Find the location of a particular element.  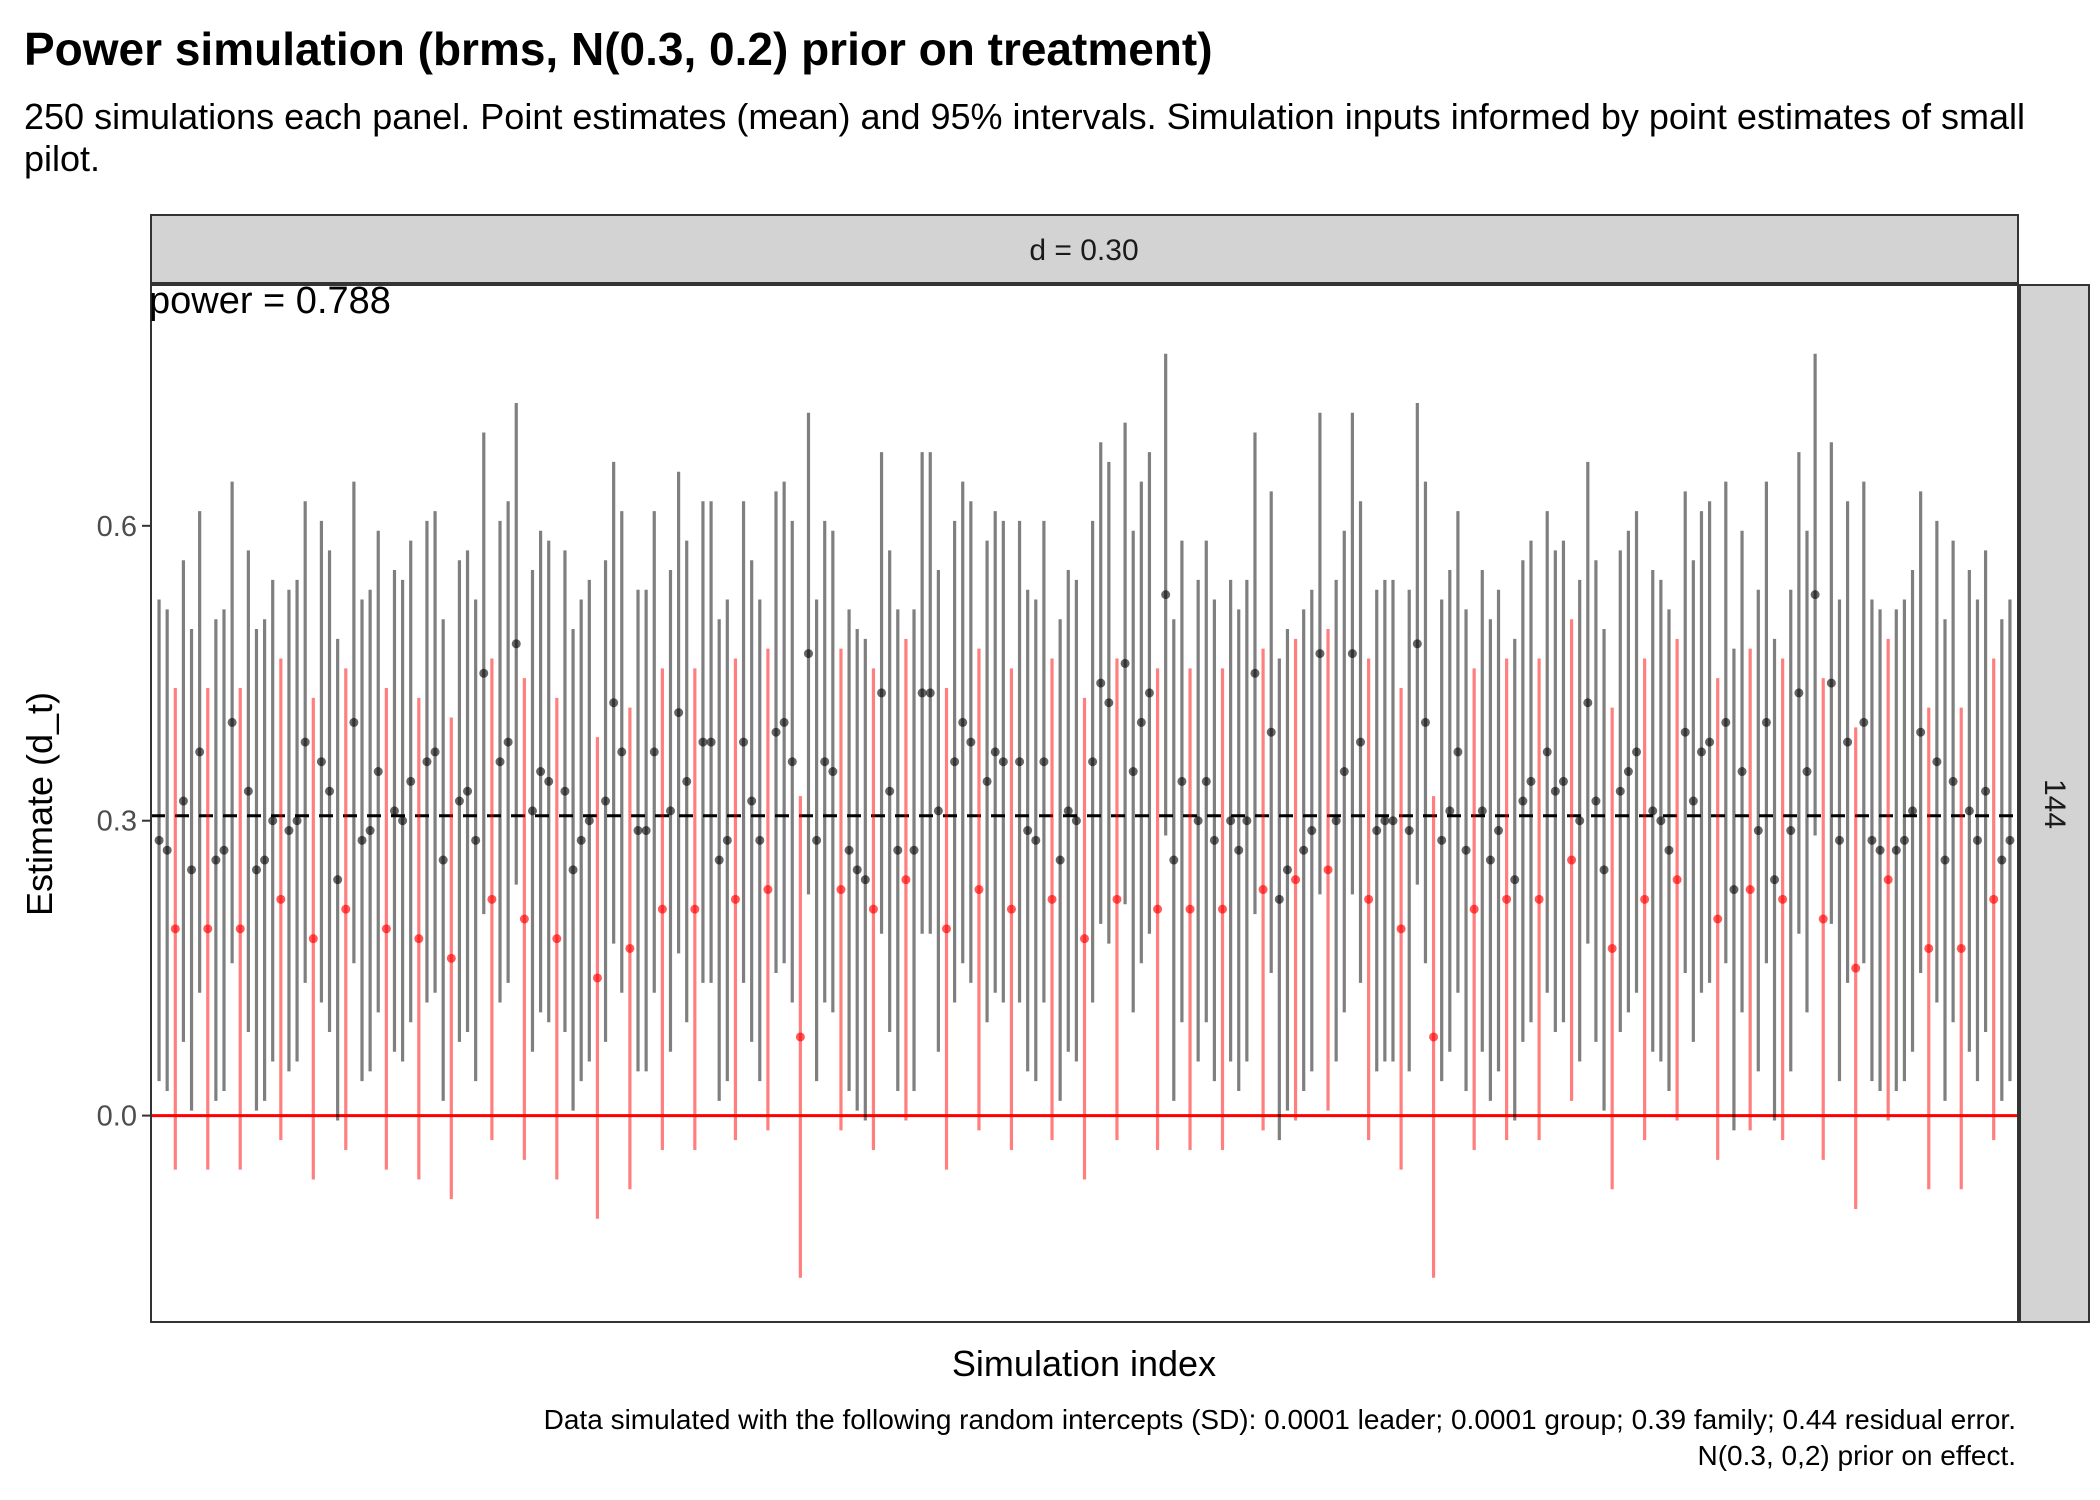

caption-line-2: N(0.3, 0,2) prior on effect. is located at coordinates (1856, 1455).